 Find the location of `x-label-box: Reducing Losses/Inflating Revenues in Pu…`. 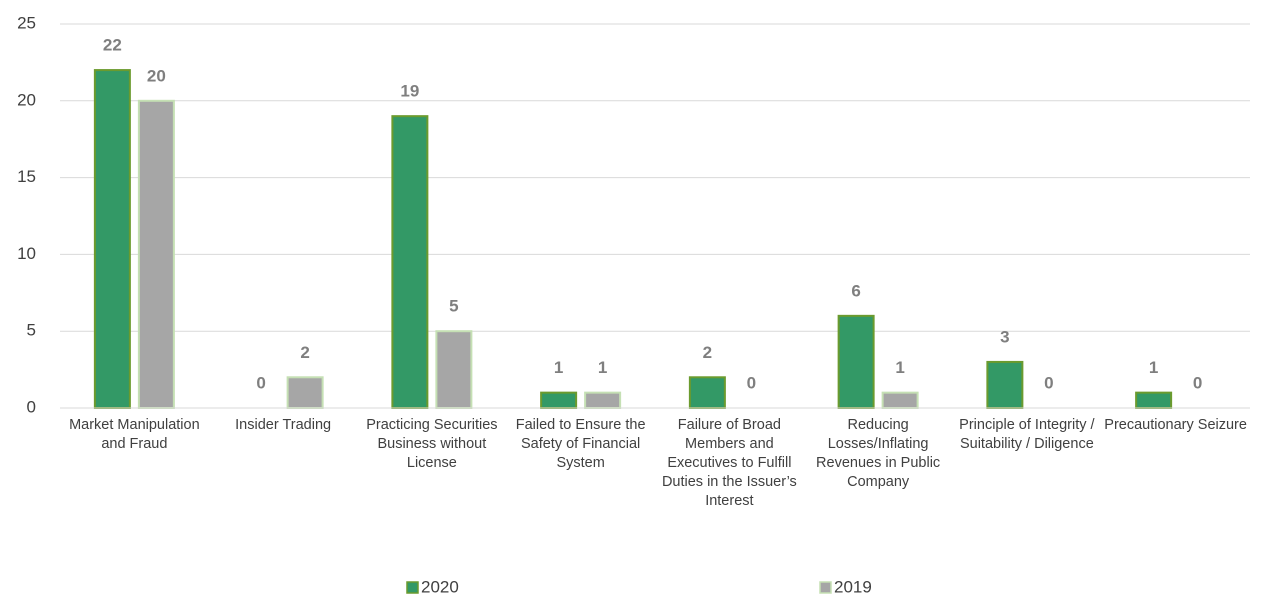

x-label-box: Reducing Losses/Inflating Revenues in Pu… is located at coordinates (878, 453).